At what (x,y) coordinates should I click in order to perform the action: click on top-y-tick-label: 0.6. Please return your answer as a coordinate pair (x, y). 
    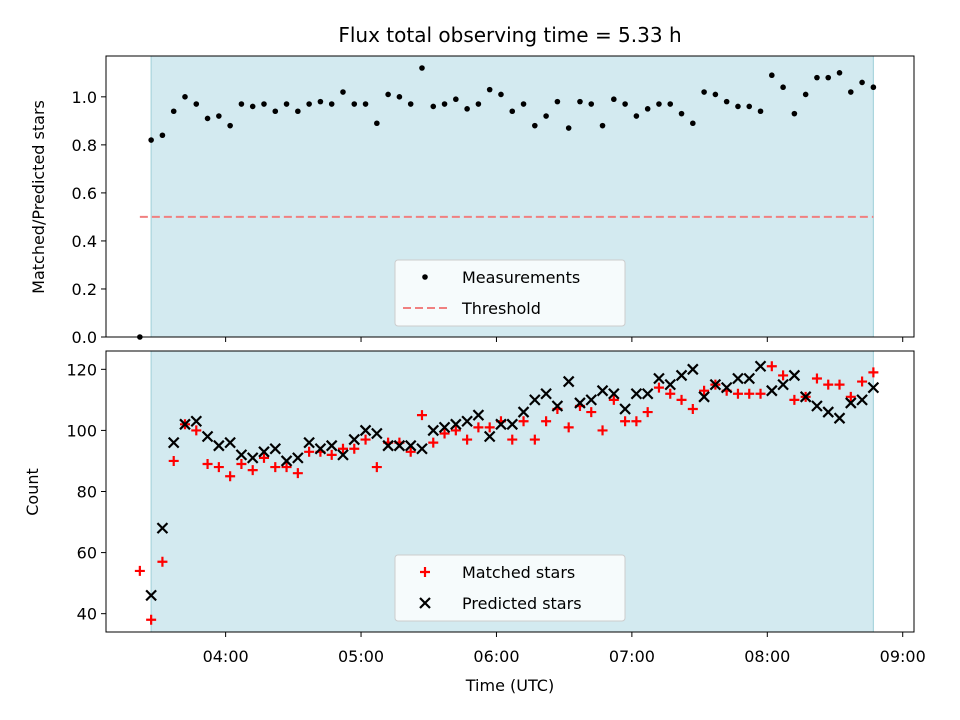
    Looking at the image, I should click on (84, 193).